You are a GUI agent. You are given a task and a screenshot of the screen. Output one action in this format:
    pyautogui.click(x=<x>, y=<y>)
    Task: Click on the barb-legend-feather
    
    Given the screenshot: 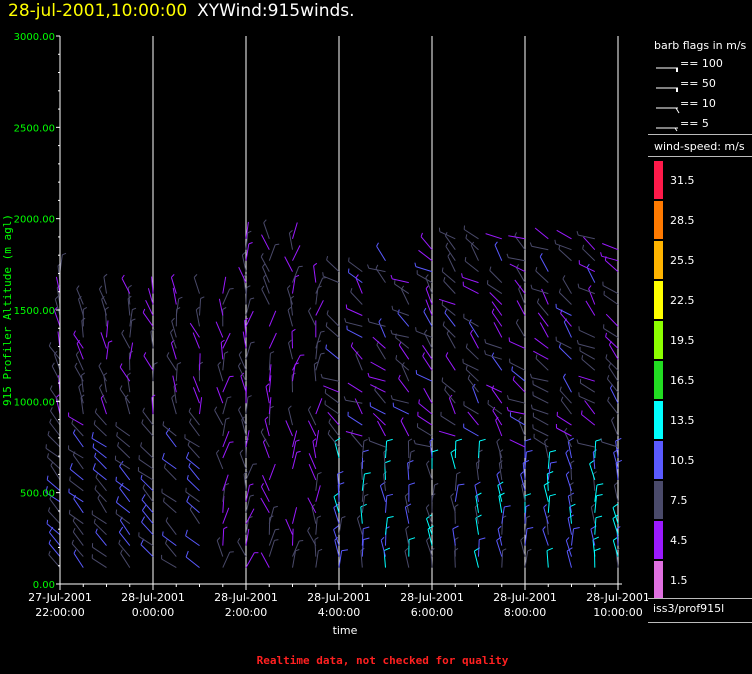 What is the action you would take?
    pyautogui.click(x=677, y=110)
    